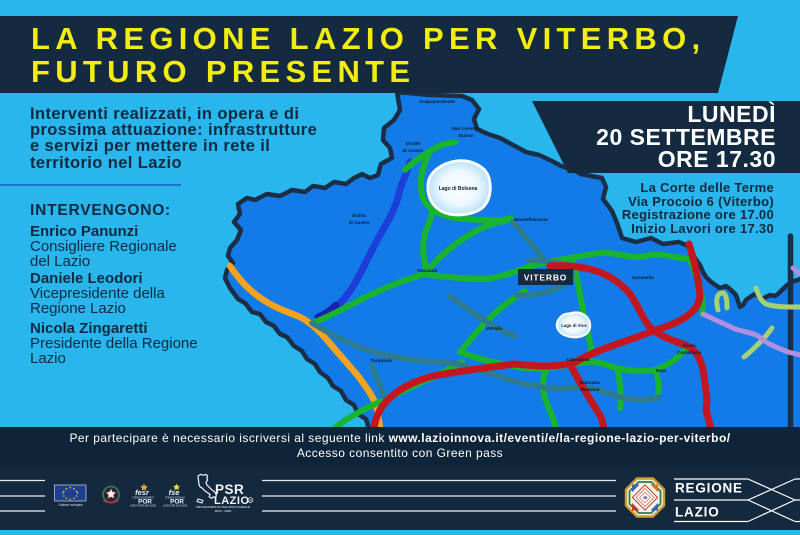 The width and height of the screenshot is (800, 535). I want to click on svg-text: Romano, so click(589, 390).